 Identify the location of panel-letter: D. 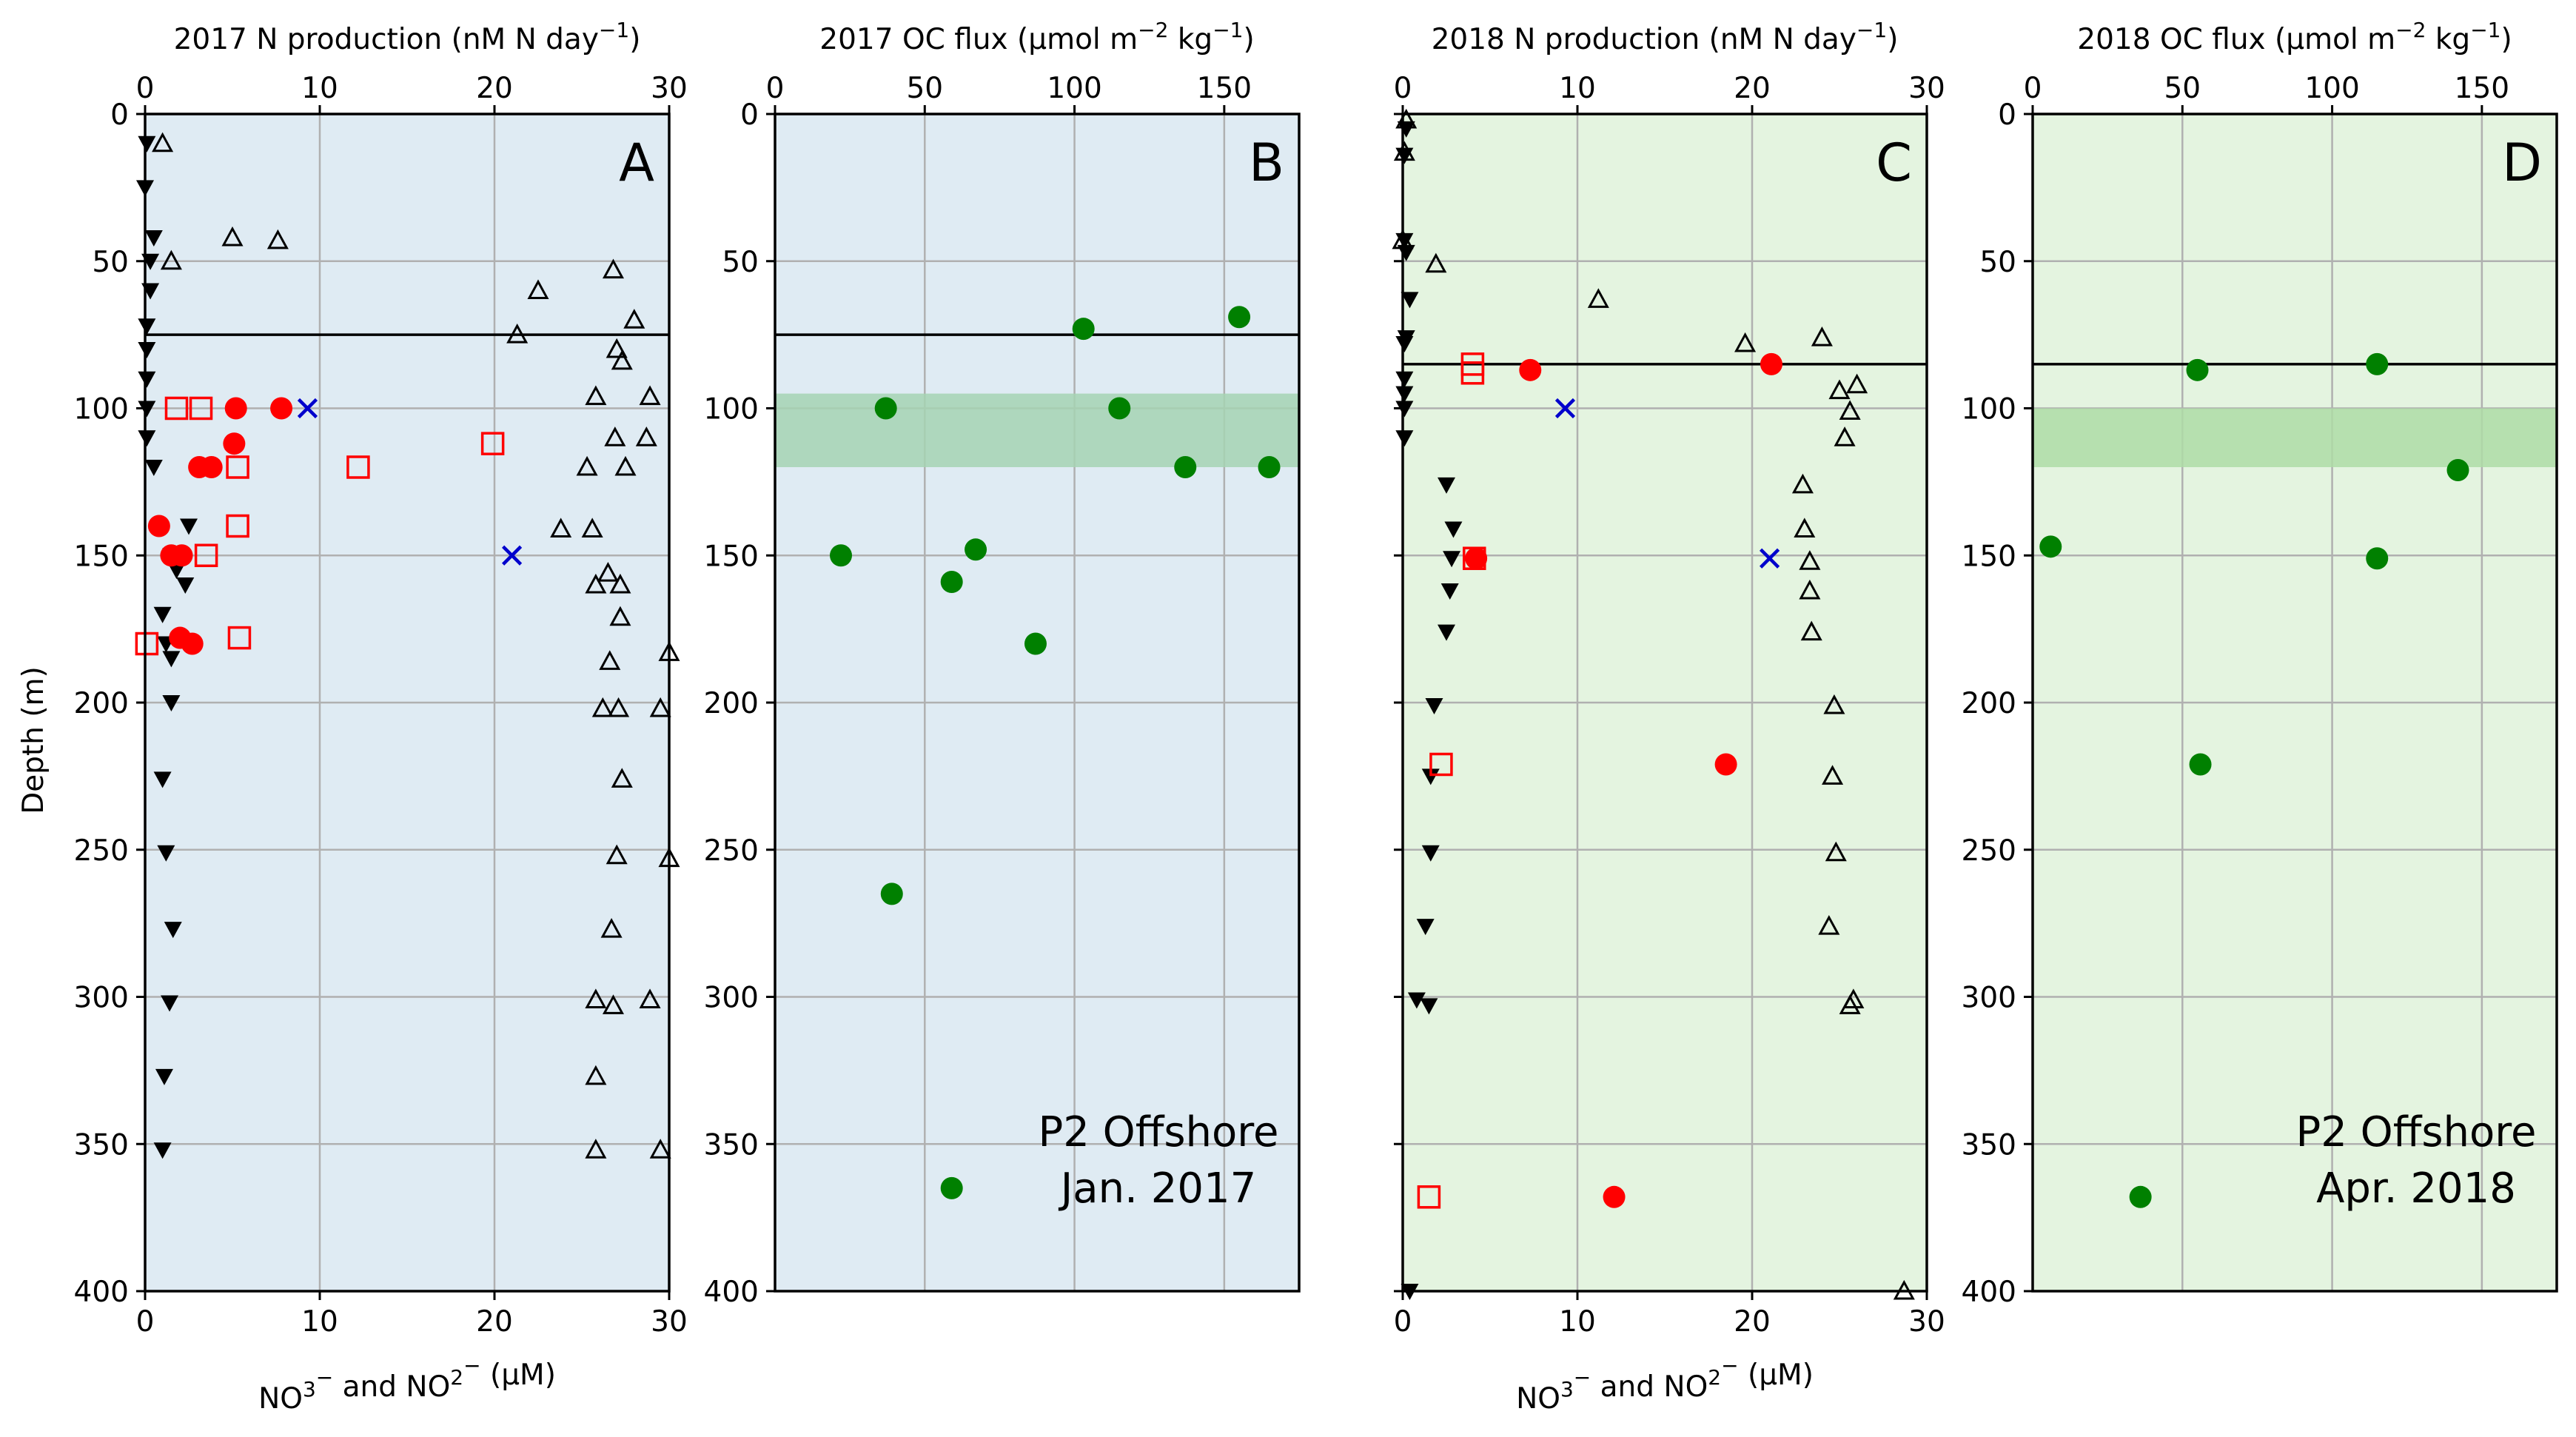
(2522, 163).